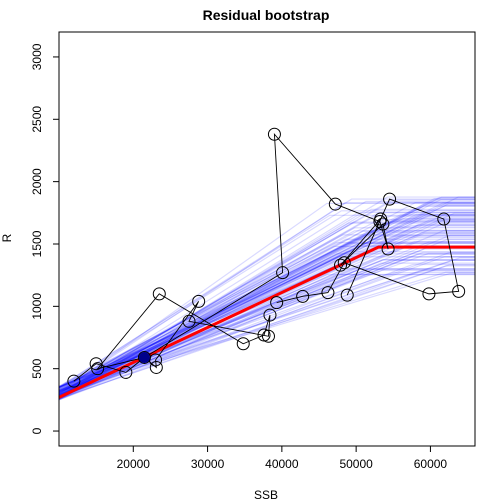 This screenshot has width=504, height=504. What do you see at coordinates (431, 464) in the screenshot?
I see `x-tick-label: 60000` at bounding box center [431, 464].